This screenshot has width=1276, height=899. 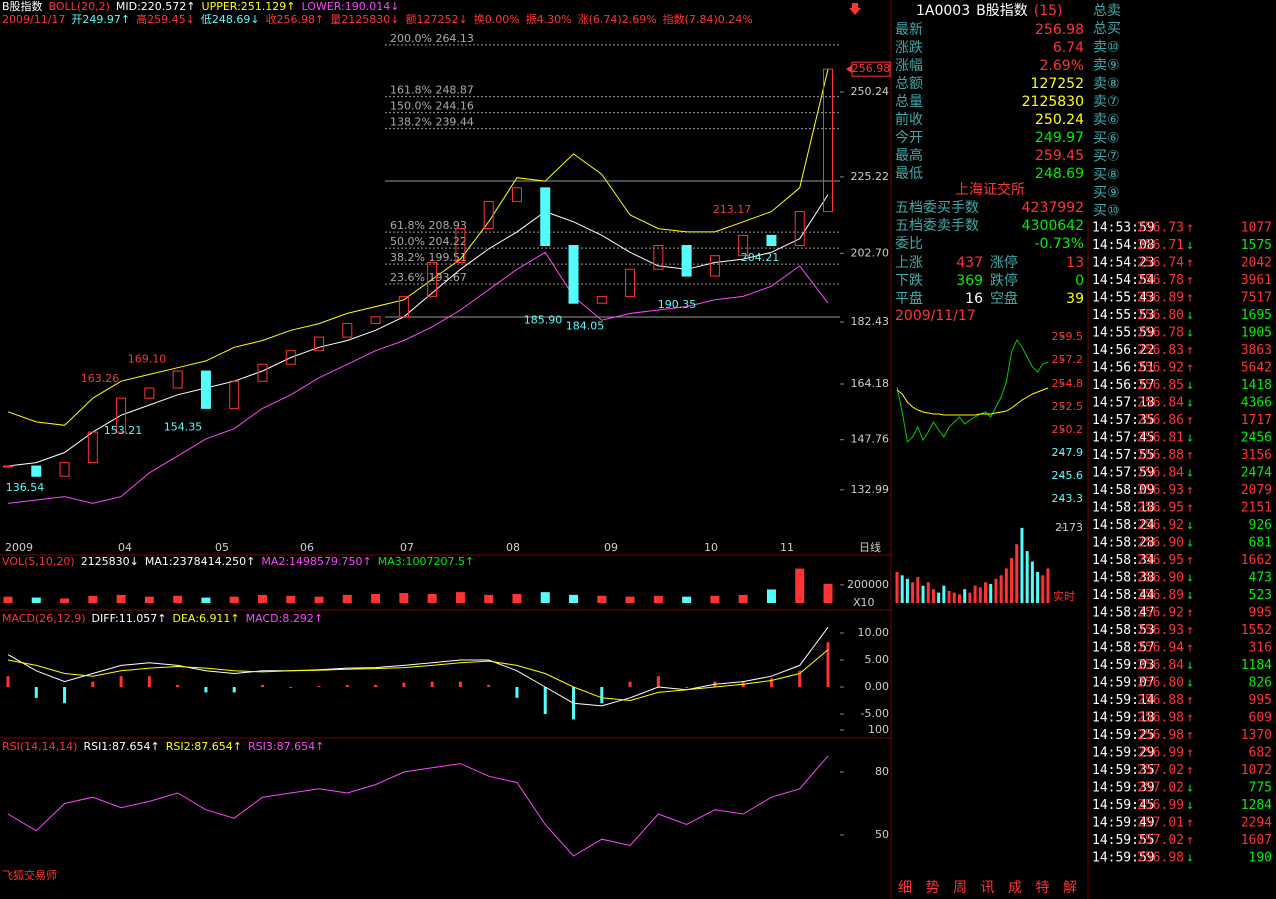 I want to click on trade-volume: 1370, so click(x=1256, y=735).